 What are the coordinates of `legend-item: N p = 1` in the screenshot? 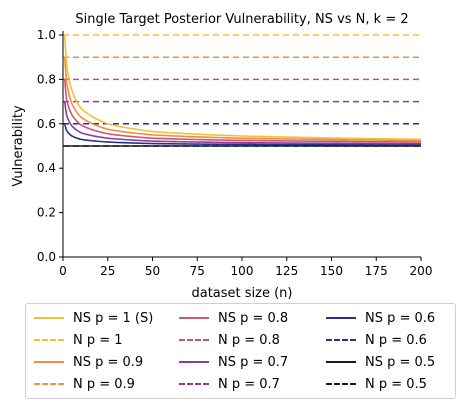 It's located at (78, 340).